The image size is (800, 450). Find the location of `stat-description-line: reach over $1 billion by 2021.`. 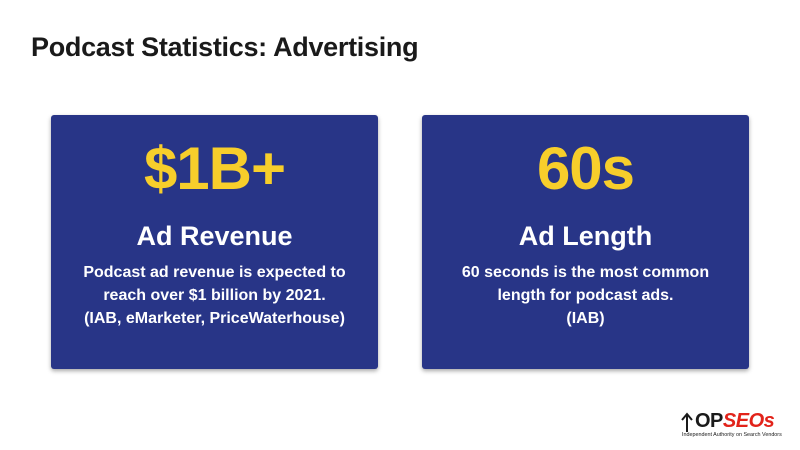

stat-description-line: reach over $1 billion by 2021. is located at coordinates (214, 295).